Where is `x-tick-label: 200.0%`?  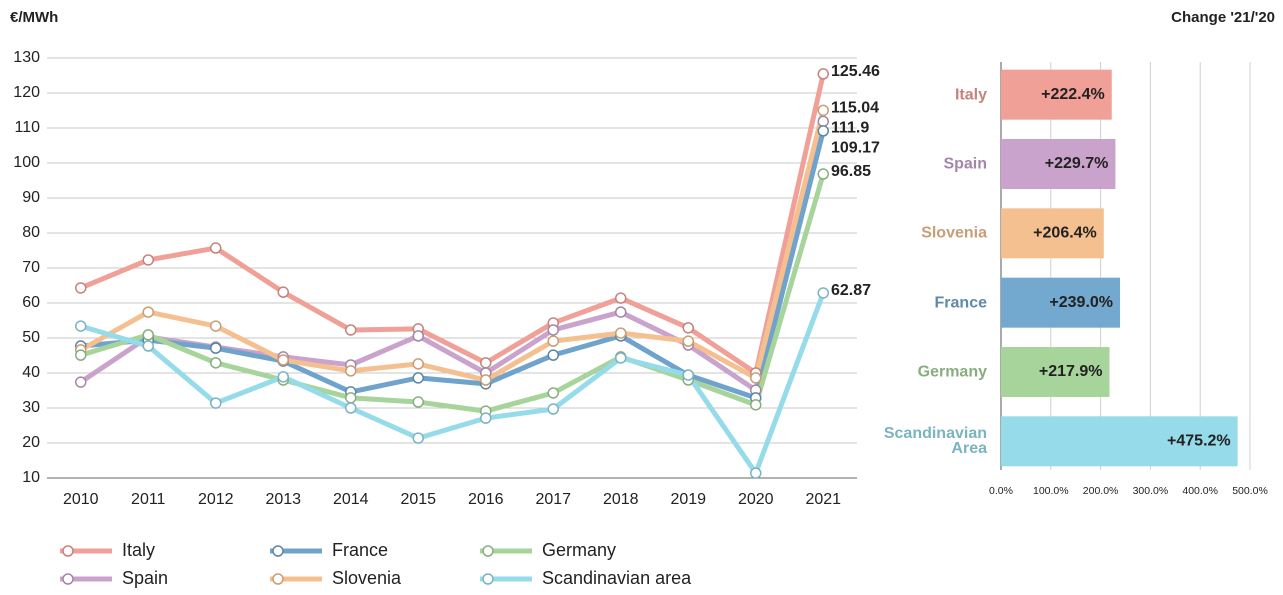 x-tick-label: 200.0% is located at coordinates (1101, 491).